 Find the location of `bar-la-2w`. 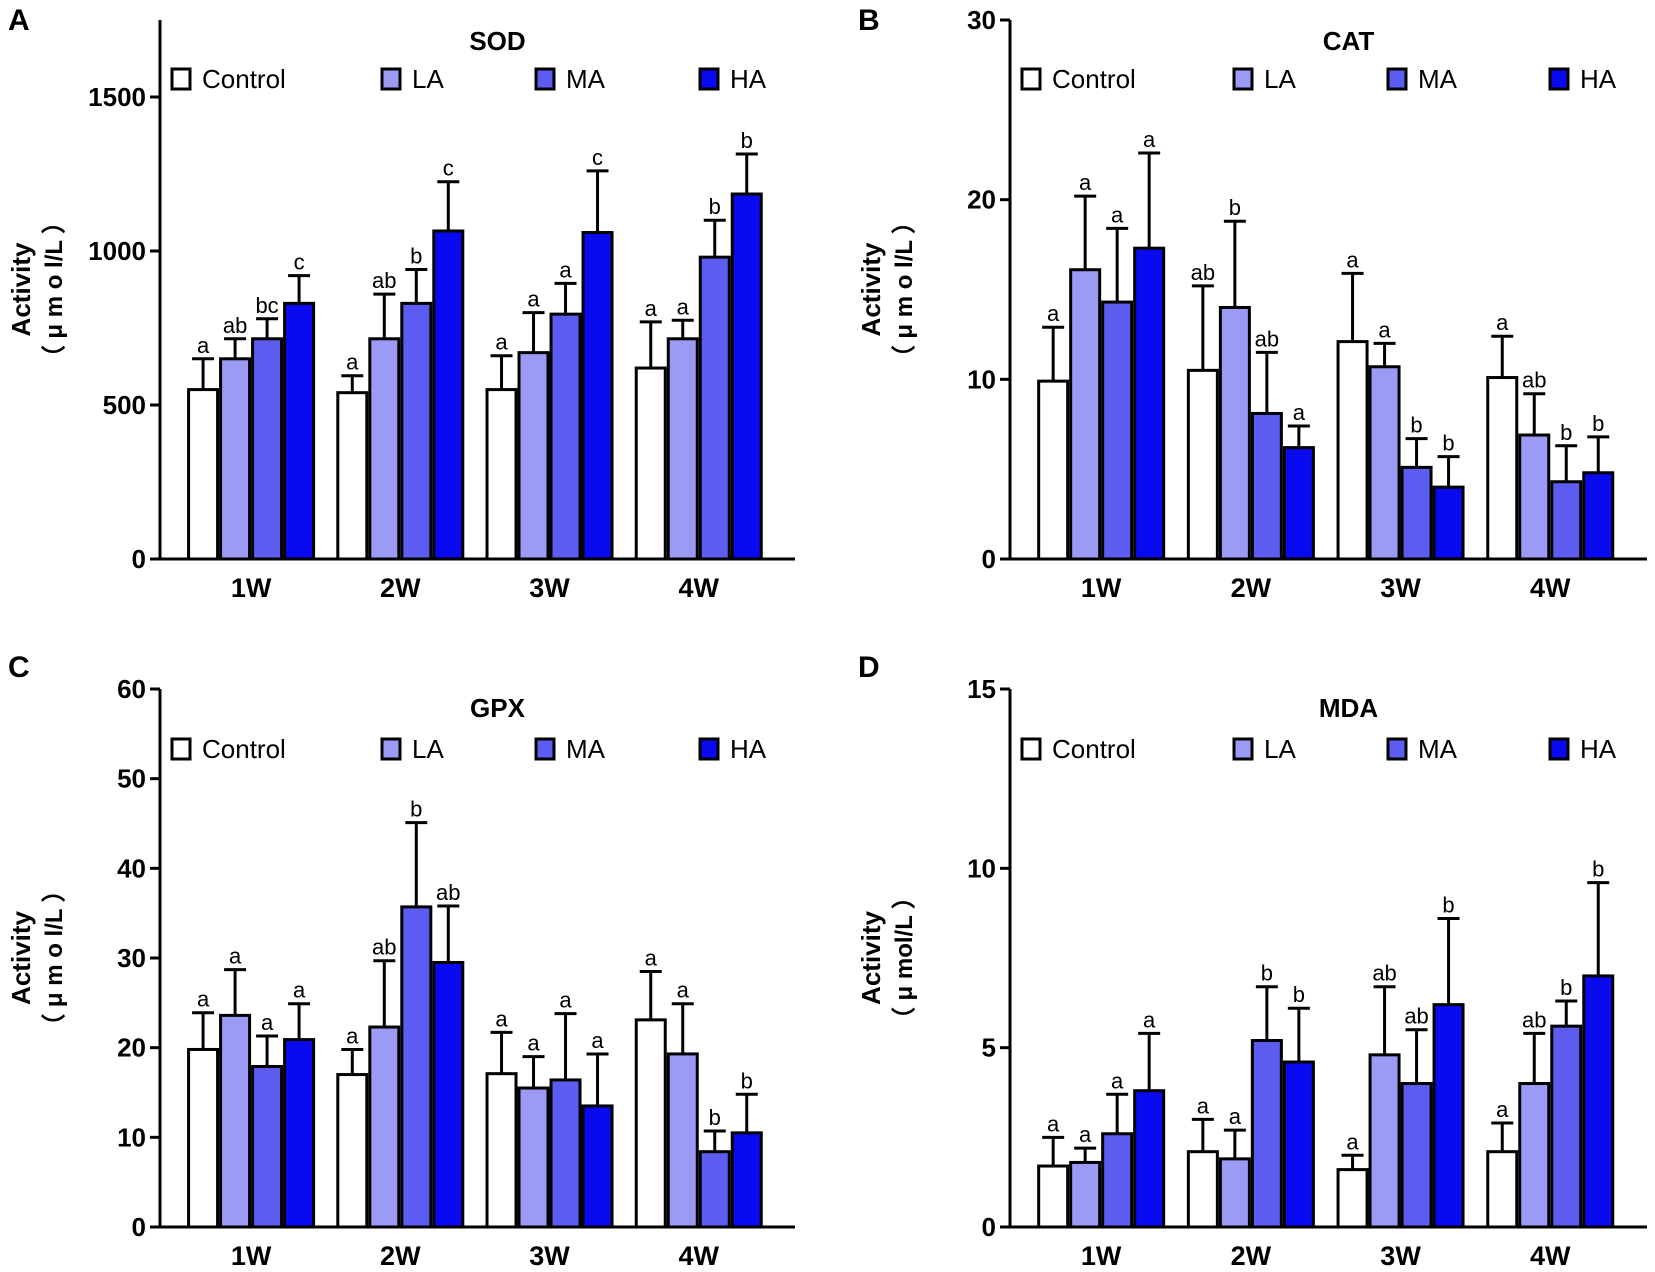

bar-la-2w is located at coordinates (384, 449).